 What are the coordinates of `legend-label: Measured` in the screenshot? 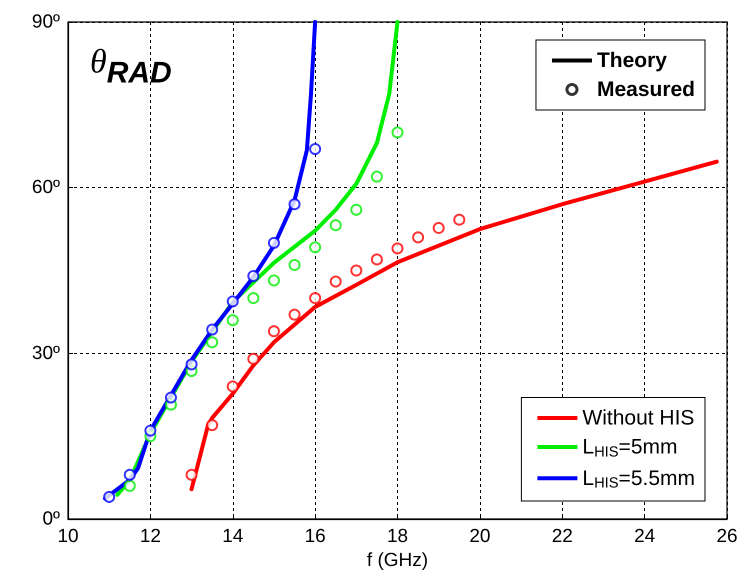 It's located at (646, 89).